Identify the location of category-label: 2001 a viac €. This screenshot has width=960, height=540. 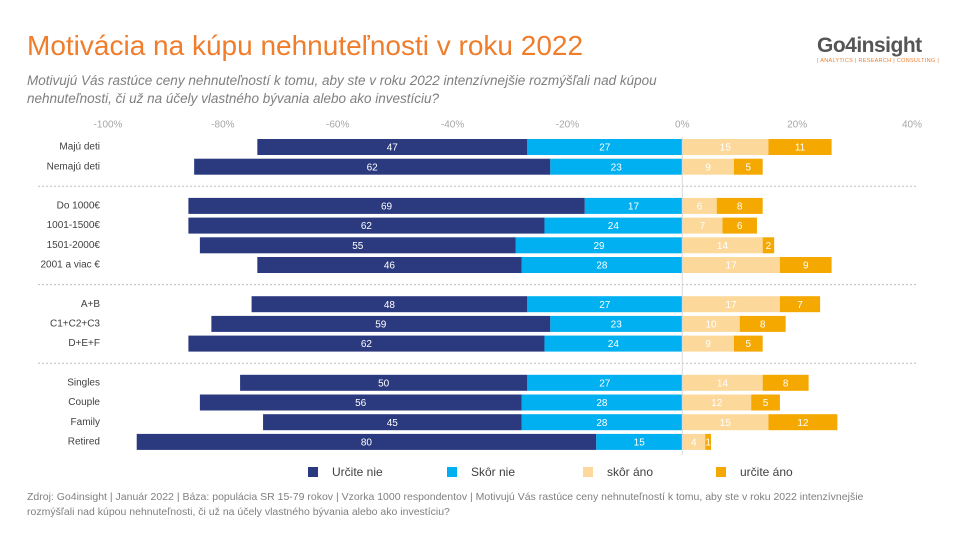
(71, 265).